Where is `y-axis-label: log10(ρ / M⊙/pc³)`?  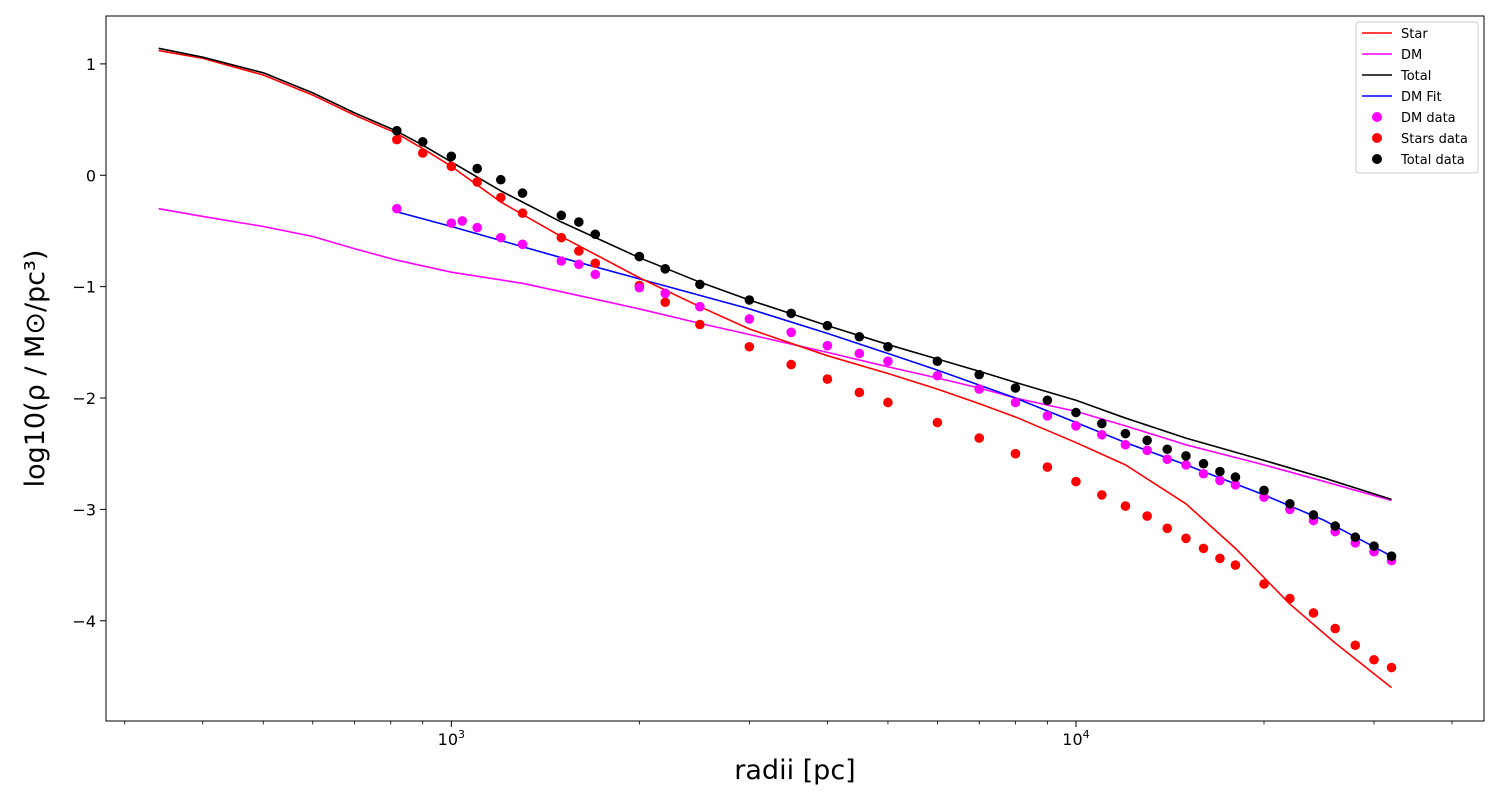 y-axis-label: log10(ρ / M⊙/pc³) is located at coordinates (35, 369).